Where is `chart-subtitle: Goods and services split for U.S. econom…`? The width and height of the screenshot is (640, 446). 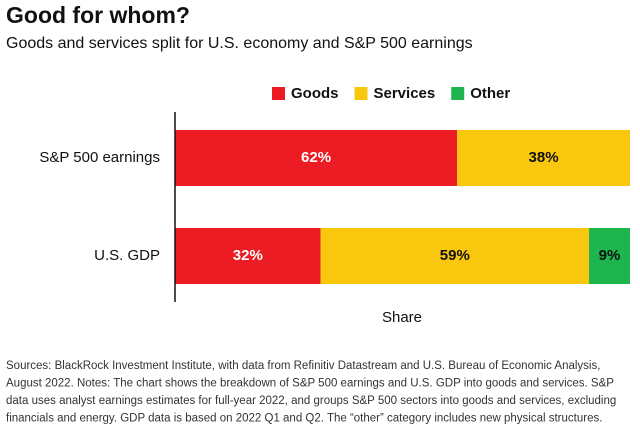
chart-subtitle: Goods and services split for U.S. econom… is located at coordinates (239, 43).